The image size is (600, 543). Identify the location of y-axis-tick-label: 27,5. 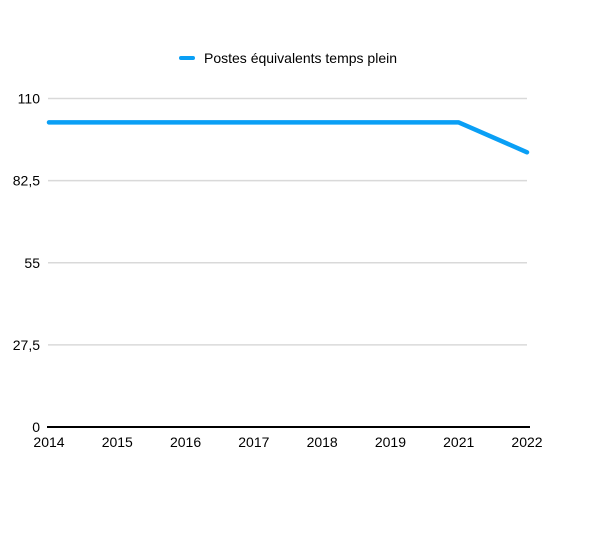
(26, 345).